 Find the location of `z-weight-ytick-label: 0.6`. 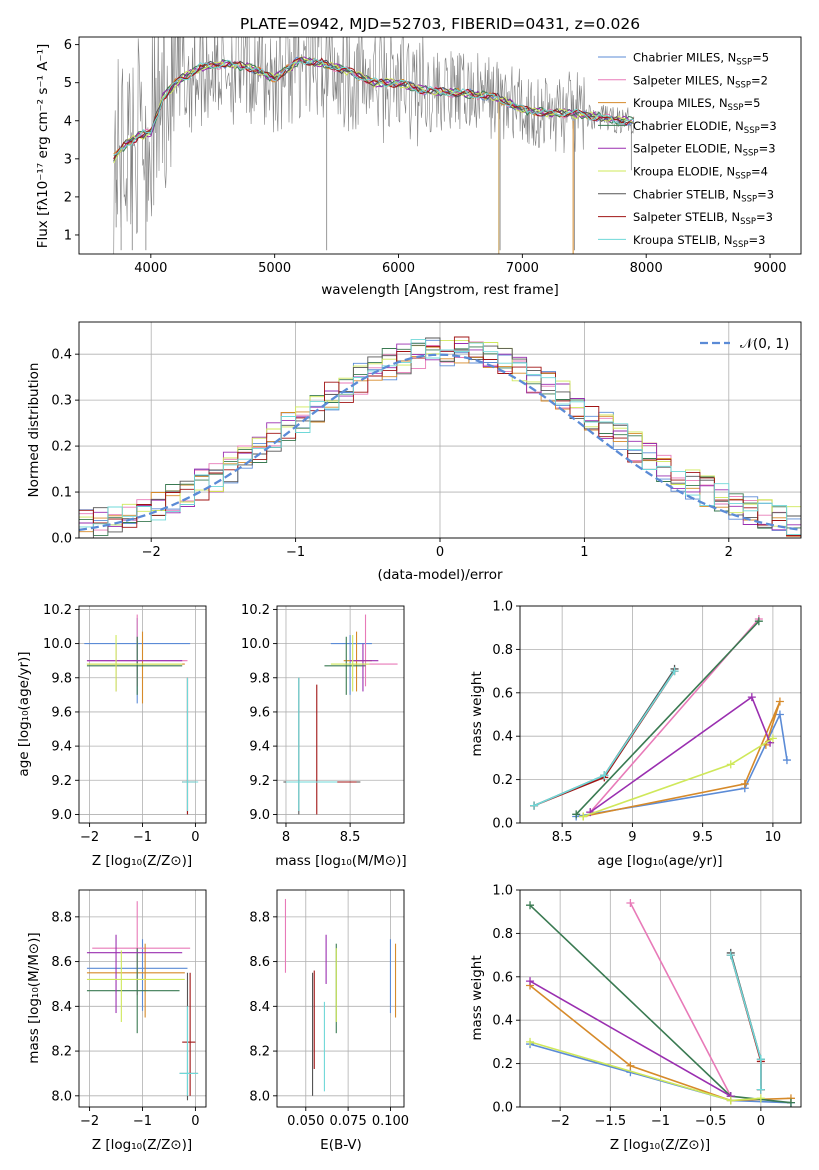

z-weight-ytick-label: 0.6 is located at coordinates (502, 977).